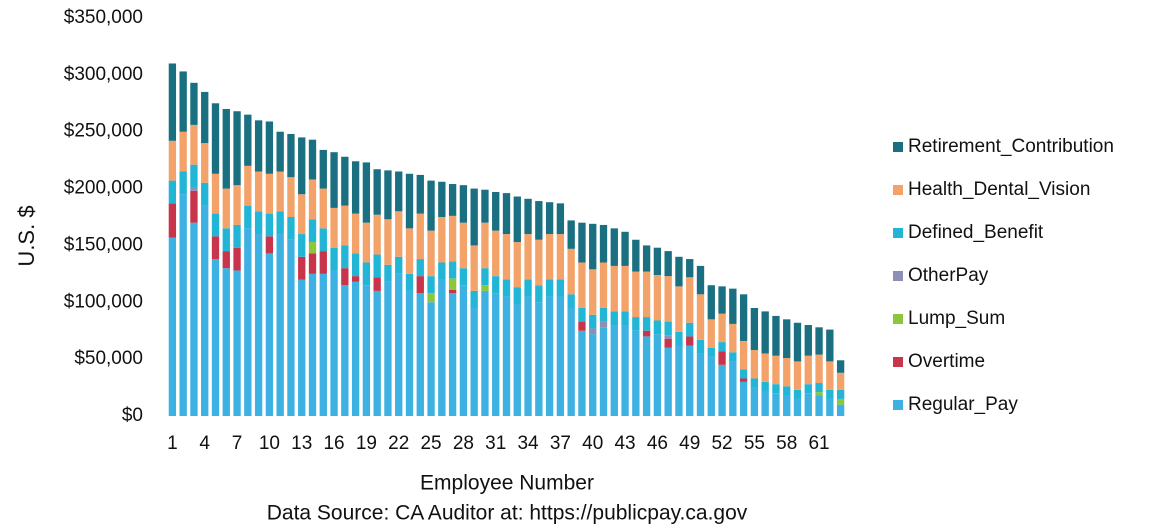  What do you see at coordinates (507, 483) in the screenshot?
I see `x-axis-label: Employee Number` at bounding box center [507, 483].